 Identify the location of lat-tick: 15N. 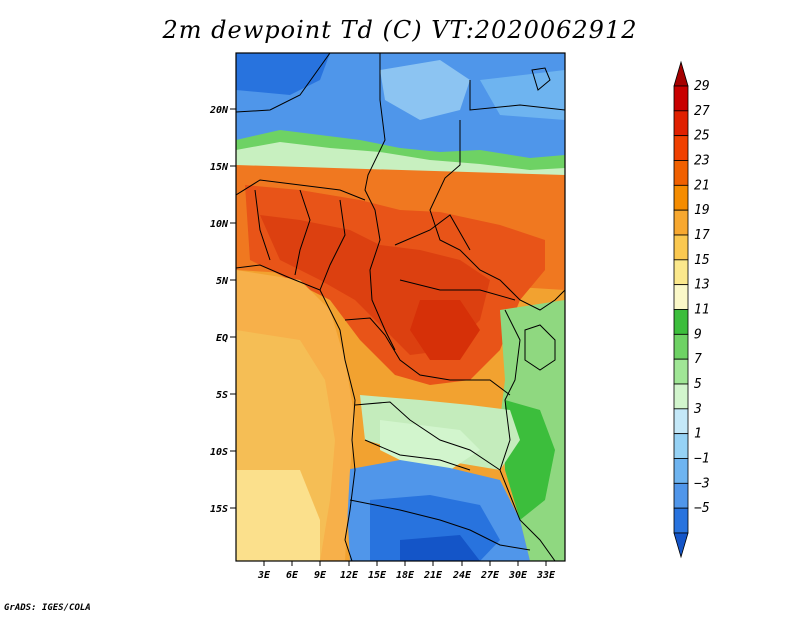
(219, 167).